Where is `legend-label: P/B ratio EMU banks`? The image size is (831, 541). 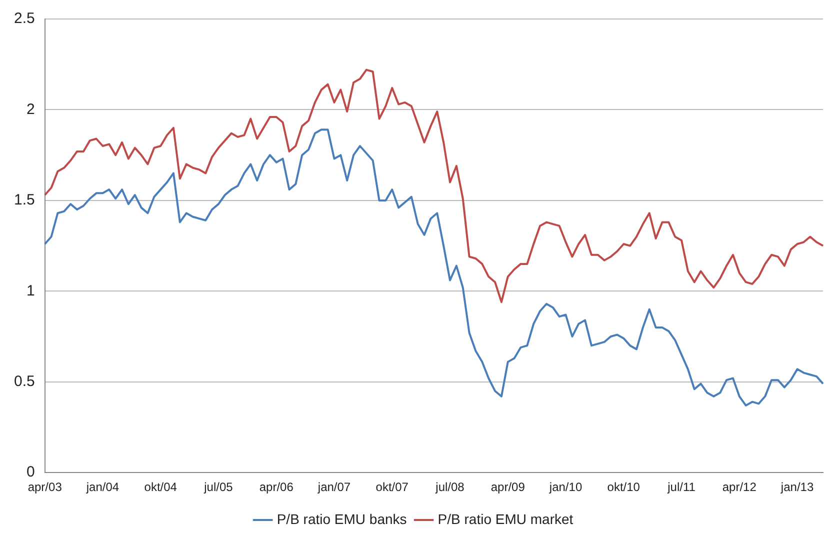 legend-label: P/B ratio EMU banks is located at coordinates (341, 518).